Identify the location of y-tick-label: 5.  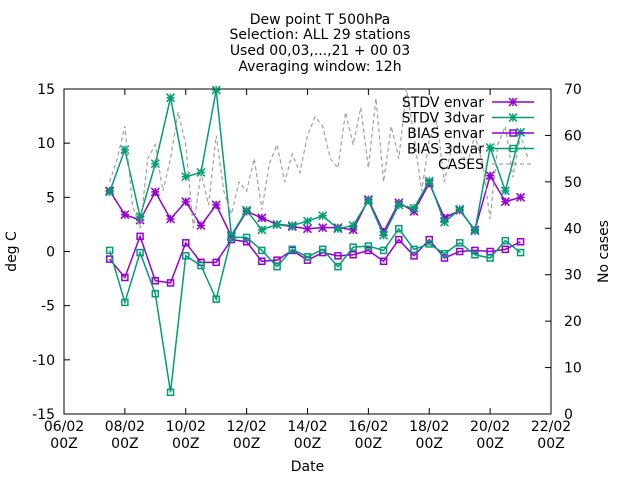
(50, 198).